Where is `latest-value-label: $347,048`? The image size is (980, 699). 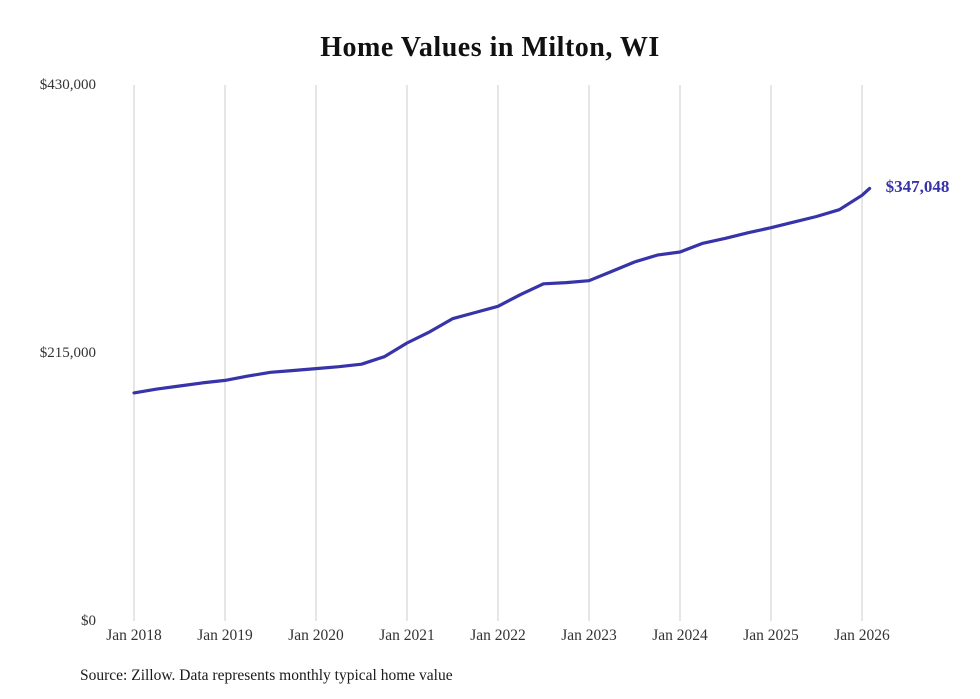
latest-value-label: $347,048 is located at coordinates (917, 187).